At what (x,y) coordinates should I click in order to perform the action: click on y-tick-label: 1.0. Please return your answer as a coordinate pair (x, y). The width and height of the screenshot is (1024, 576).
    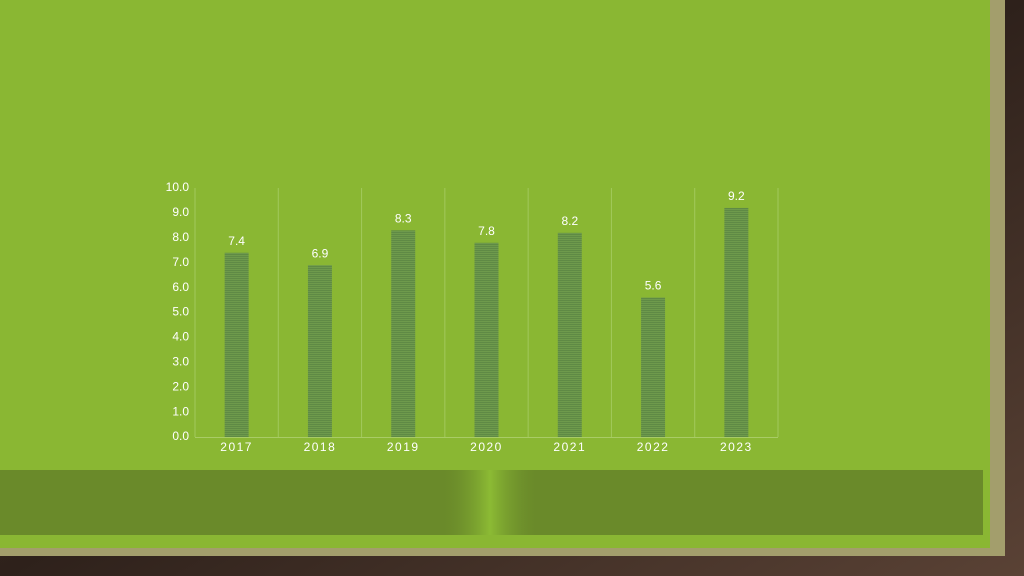
    Looking at the image, I should click on (180, 411).